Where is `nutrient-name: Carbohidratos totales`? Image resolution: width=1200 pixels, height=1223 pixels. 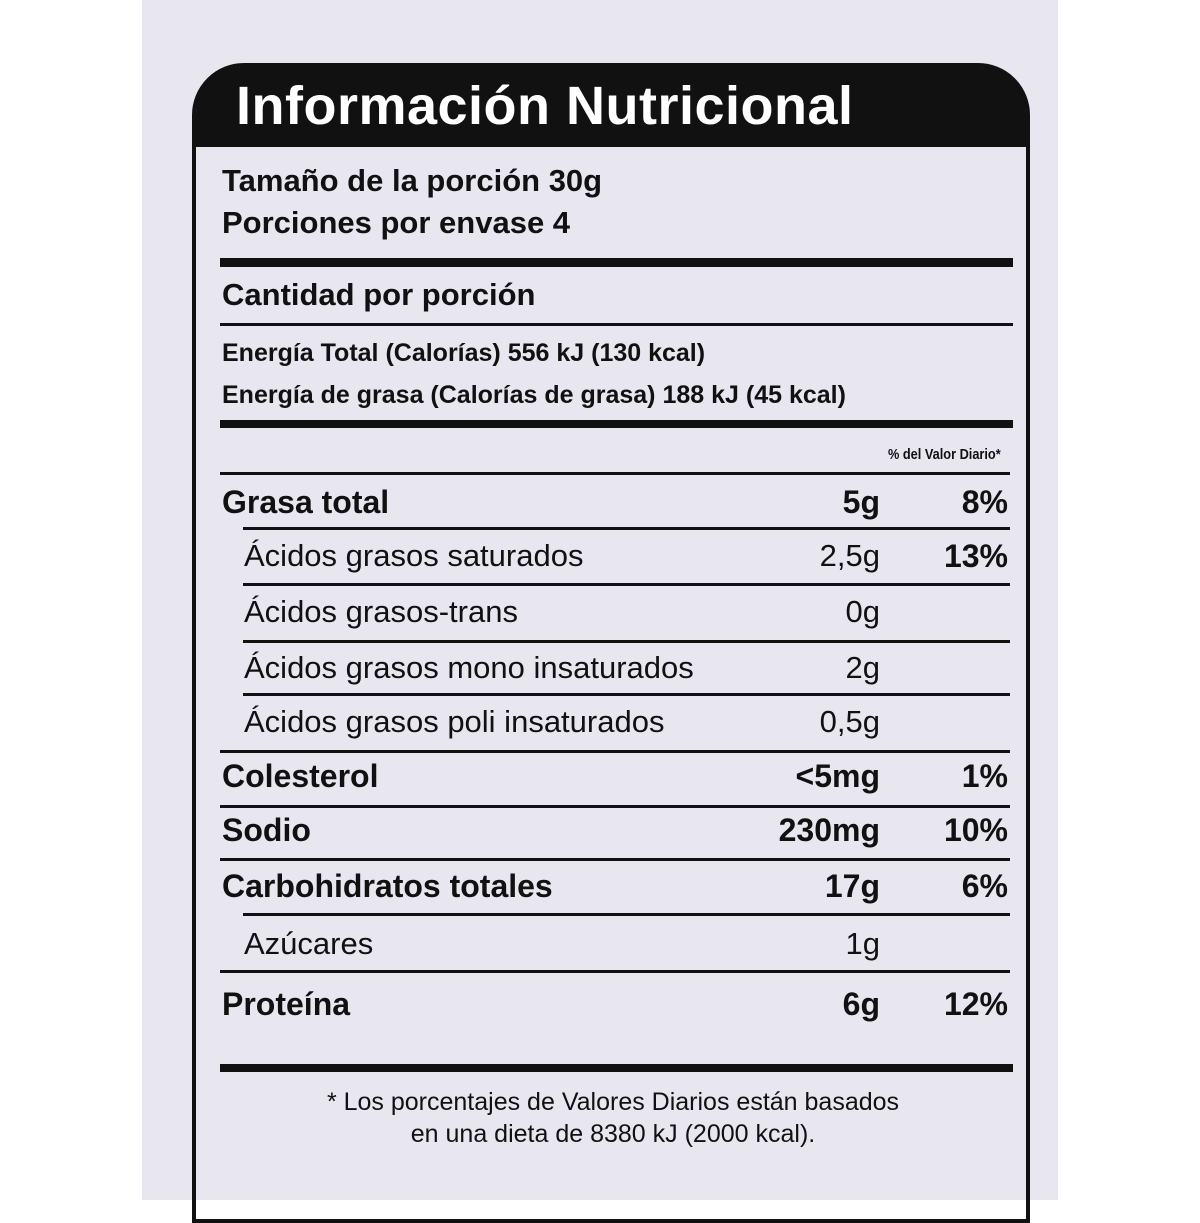 nutrient-name: Carbohidratos totales is located at coordinates (387, 886).